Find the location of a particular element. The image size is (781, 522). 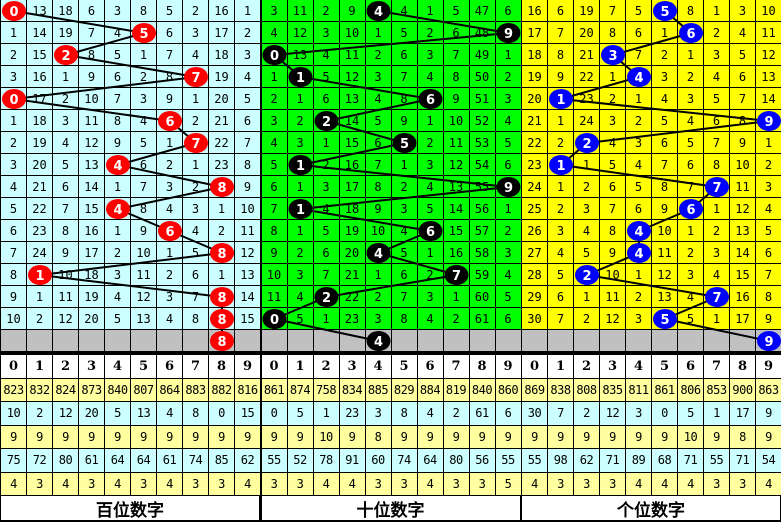

stat-cell: 6 is located at coordinates (508, 414).